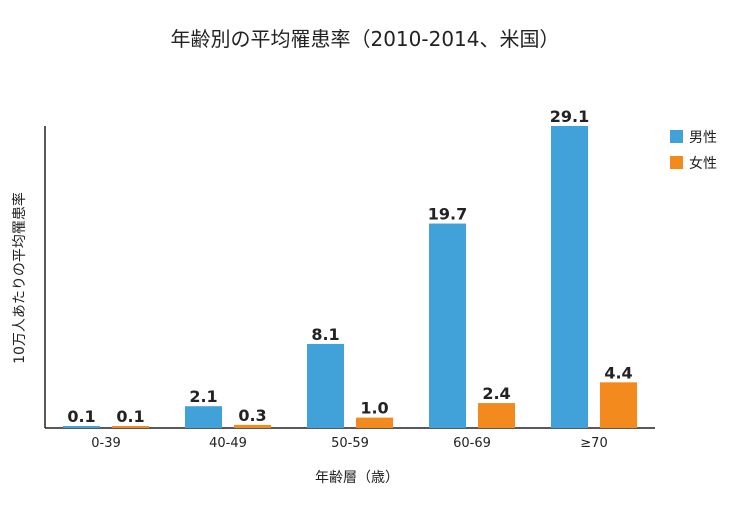 The height and width of the screenshot is (511, 730). I want to click on x-tick-label-3: 60-69, so click(472, 443).